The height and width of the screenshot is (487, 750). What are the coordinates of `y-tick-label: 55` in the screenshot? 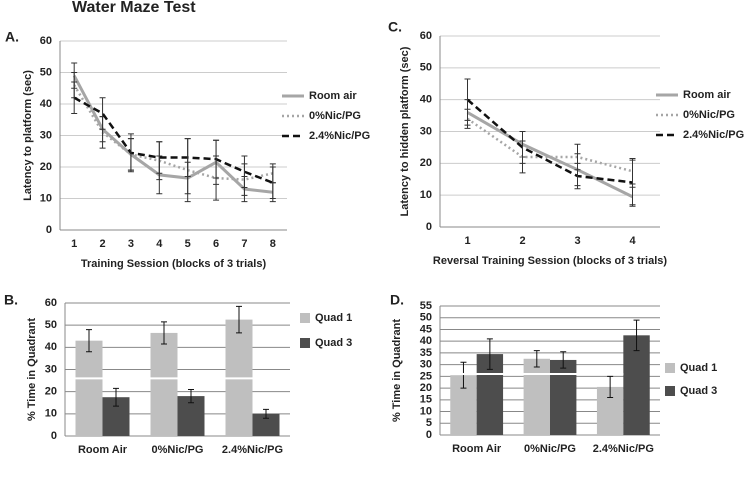 It's located at (426, 306).